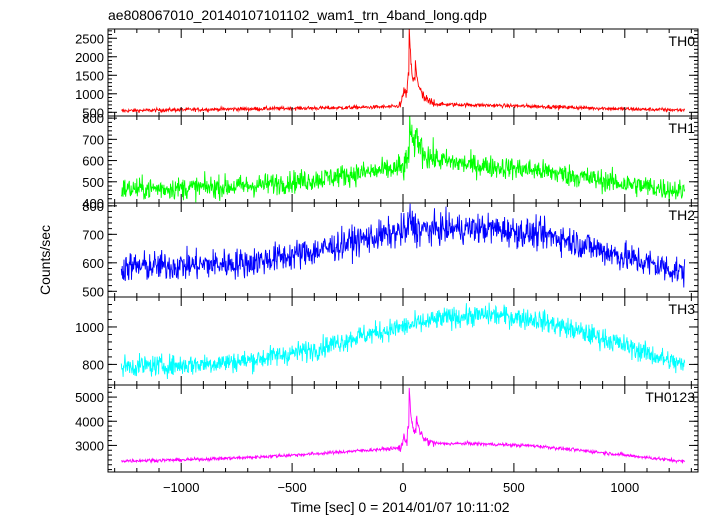 This screenshot has height=516, width=717. Describe the element at coordinates (514, 487) in the screenshot. I see `x-tick-label: 500` at that location.